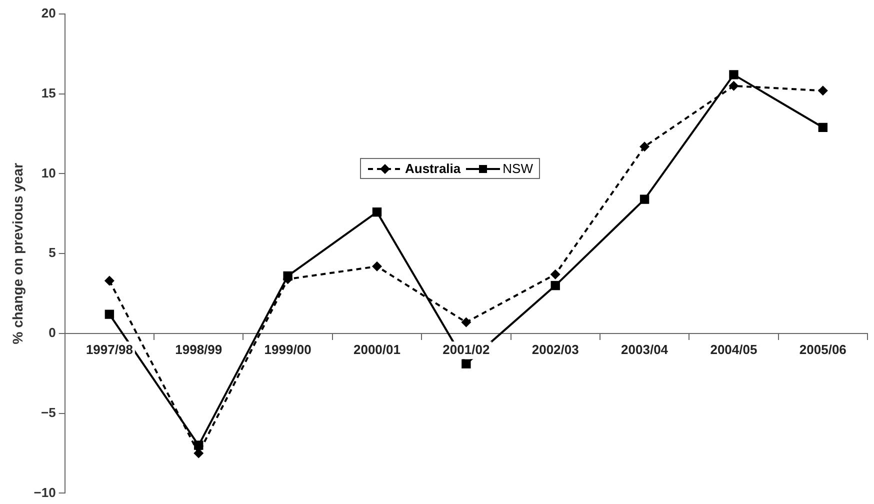 This screenshot has height=504, width=874. I want to click on y-tick-label: 20, so click(48, 13).